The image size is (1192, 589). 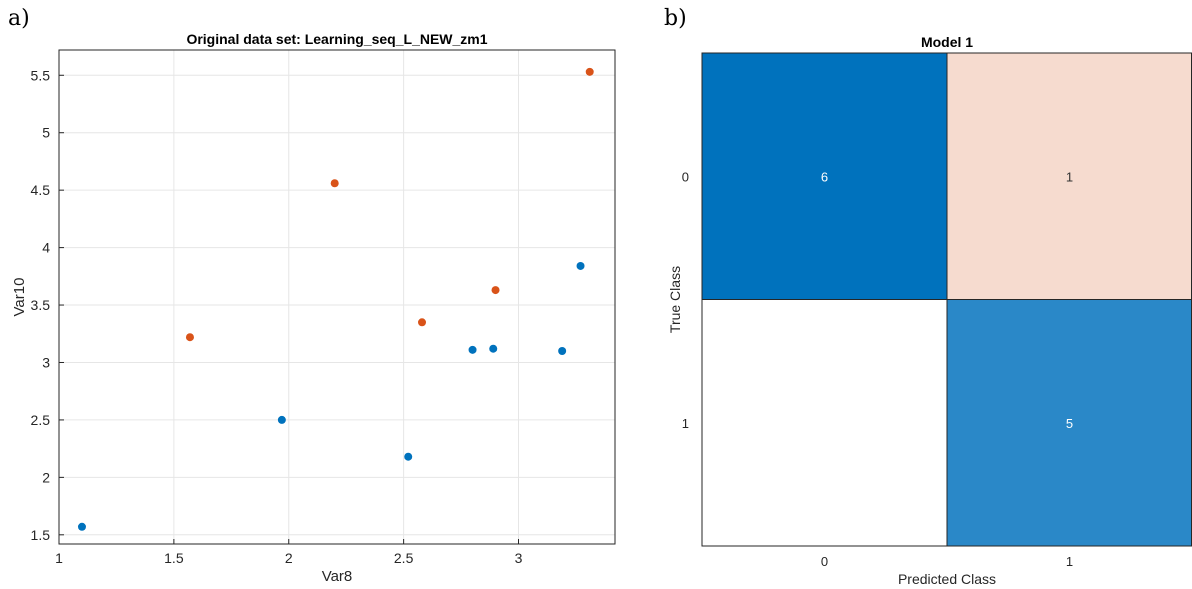 What do you see at coordinates (41, 535) in the screenshot?
I see `y-tick-label: 1.5` at bounding box center [41, 535].